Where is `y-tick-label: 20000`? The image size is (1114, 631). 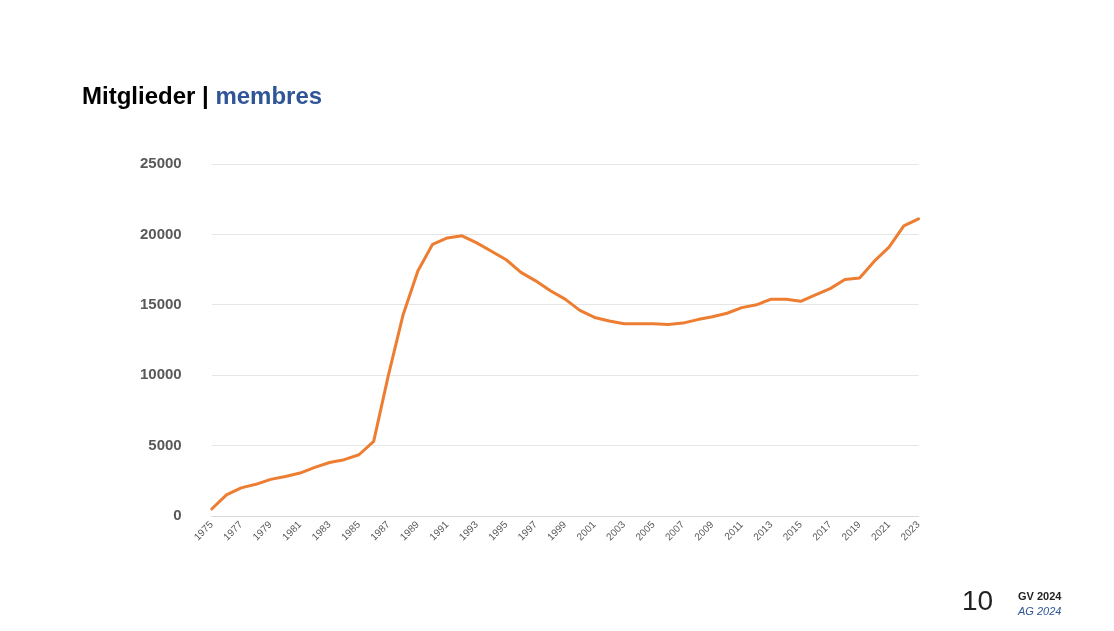 y-tick-label: 20000 is located at coordinates (160, 233).